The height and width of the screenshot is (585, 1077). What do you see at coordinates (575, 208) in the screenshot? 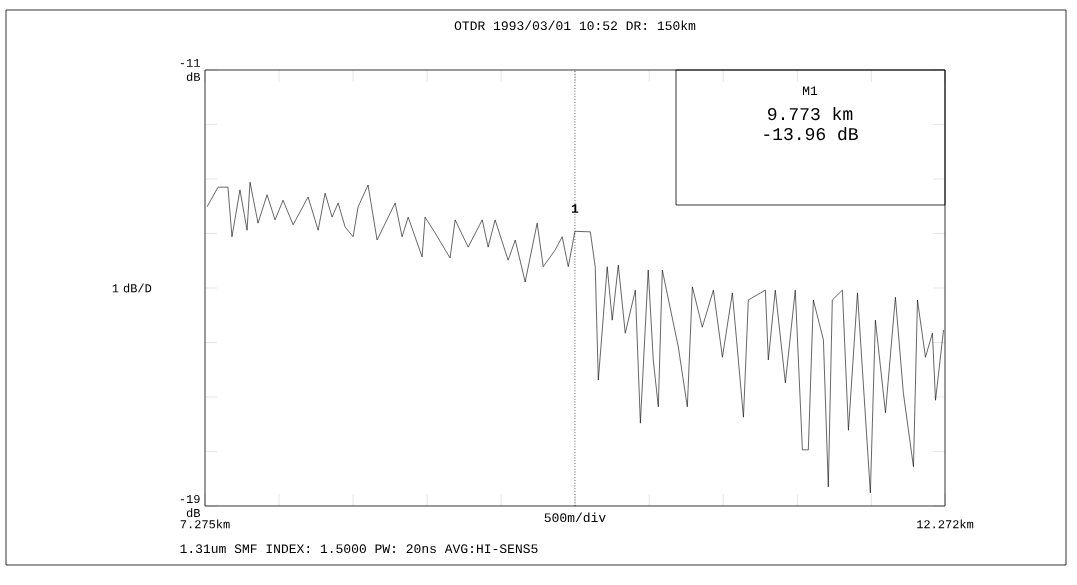
I see `annotation: 1` at bounding box center [575, 208].